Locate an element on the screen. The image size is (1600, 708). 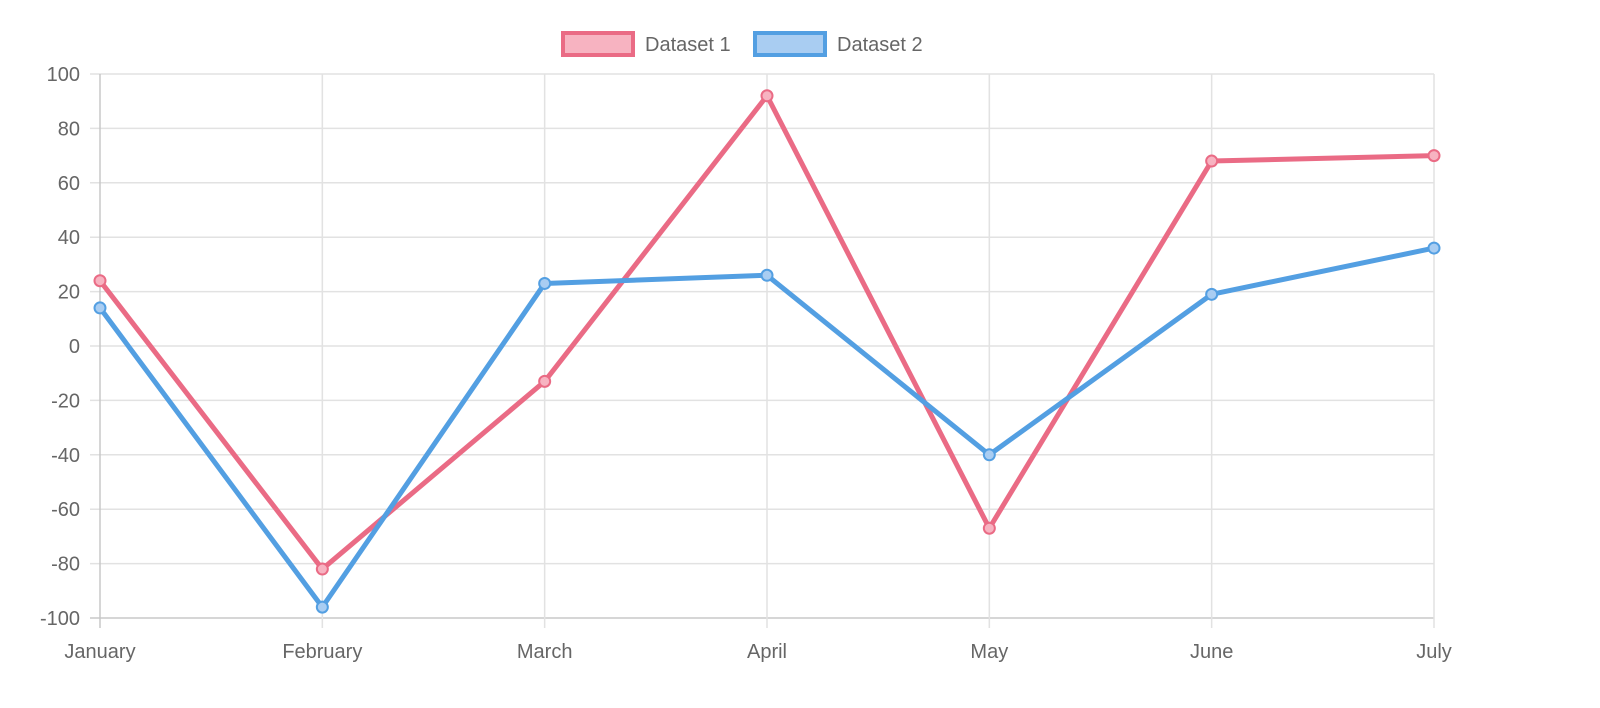
x-axis: January February March April May June July is located at coordinates (757, 652).